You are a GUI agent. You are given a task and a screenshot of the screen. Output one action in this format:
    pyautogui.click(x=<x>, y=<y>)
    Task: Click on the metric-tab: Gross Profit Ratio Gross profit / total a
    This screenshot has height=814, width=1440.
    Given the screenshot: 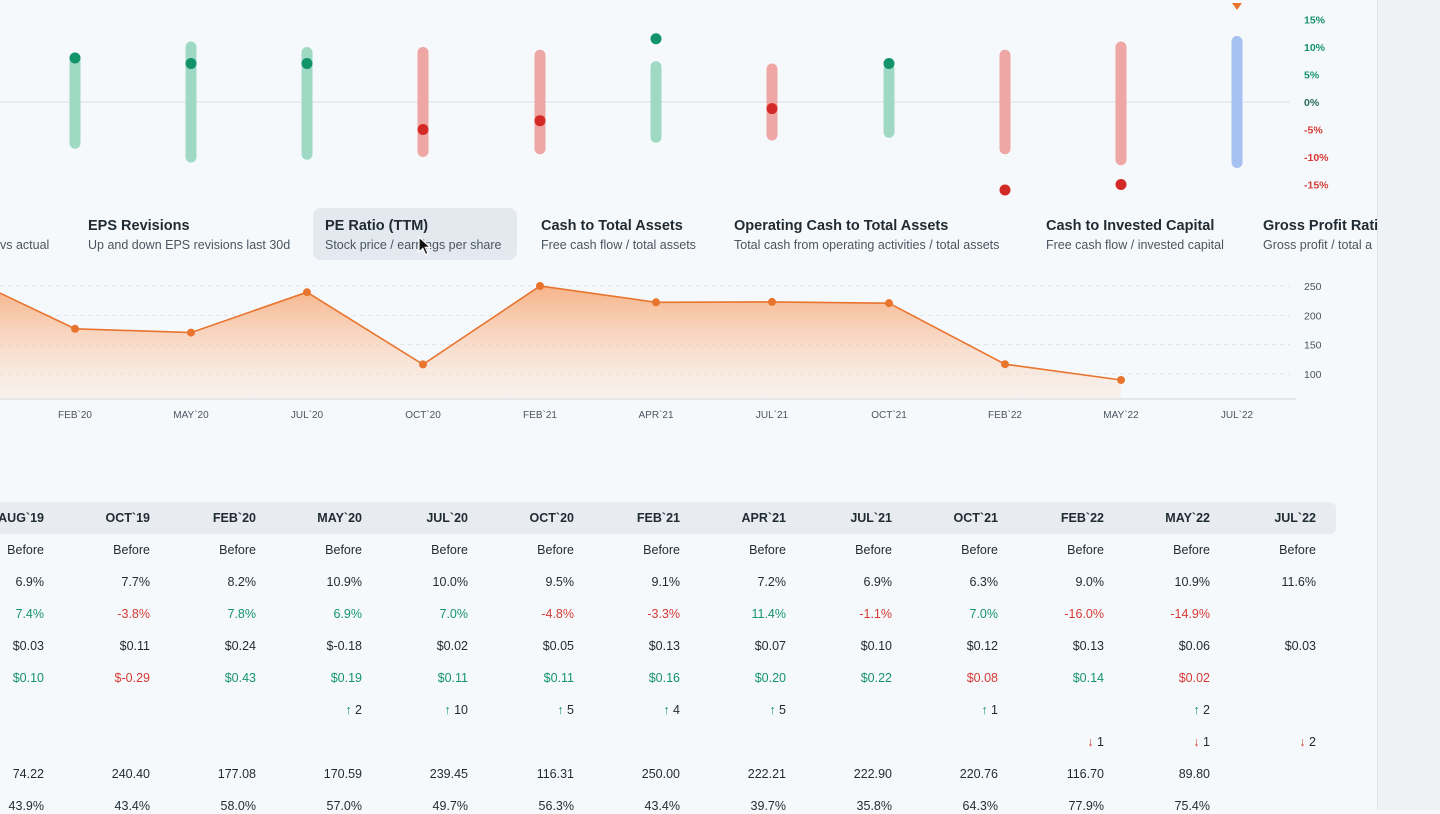 What is the action you would take?
    pyautogui.click(x=1314, y=234)
    